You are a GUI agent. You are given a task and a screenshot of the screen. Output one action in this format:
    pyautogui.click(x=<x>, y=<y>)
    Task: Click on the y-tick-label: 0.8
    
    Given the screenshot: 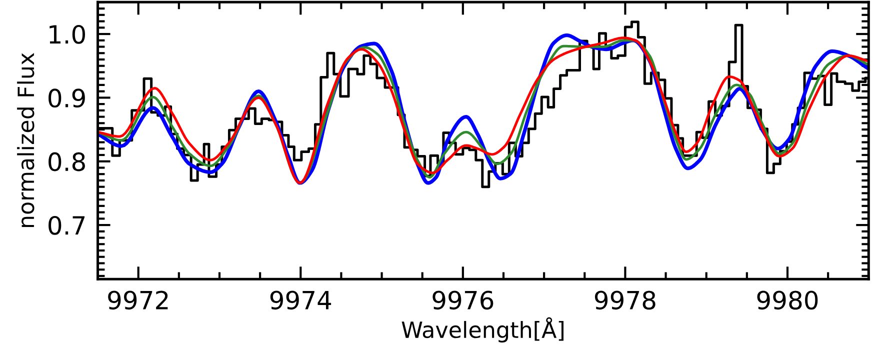 What is the action you would take?
    pyautogui.click(x=66, y=162)
    